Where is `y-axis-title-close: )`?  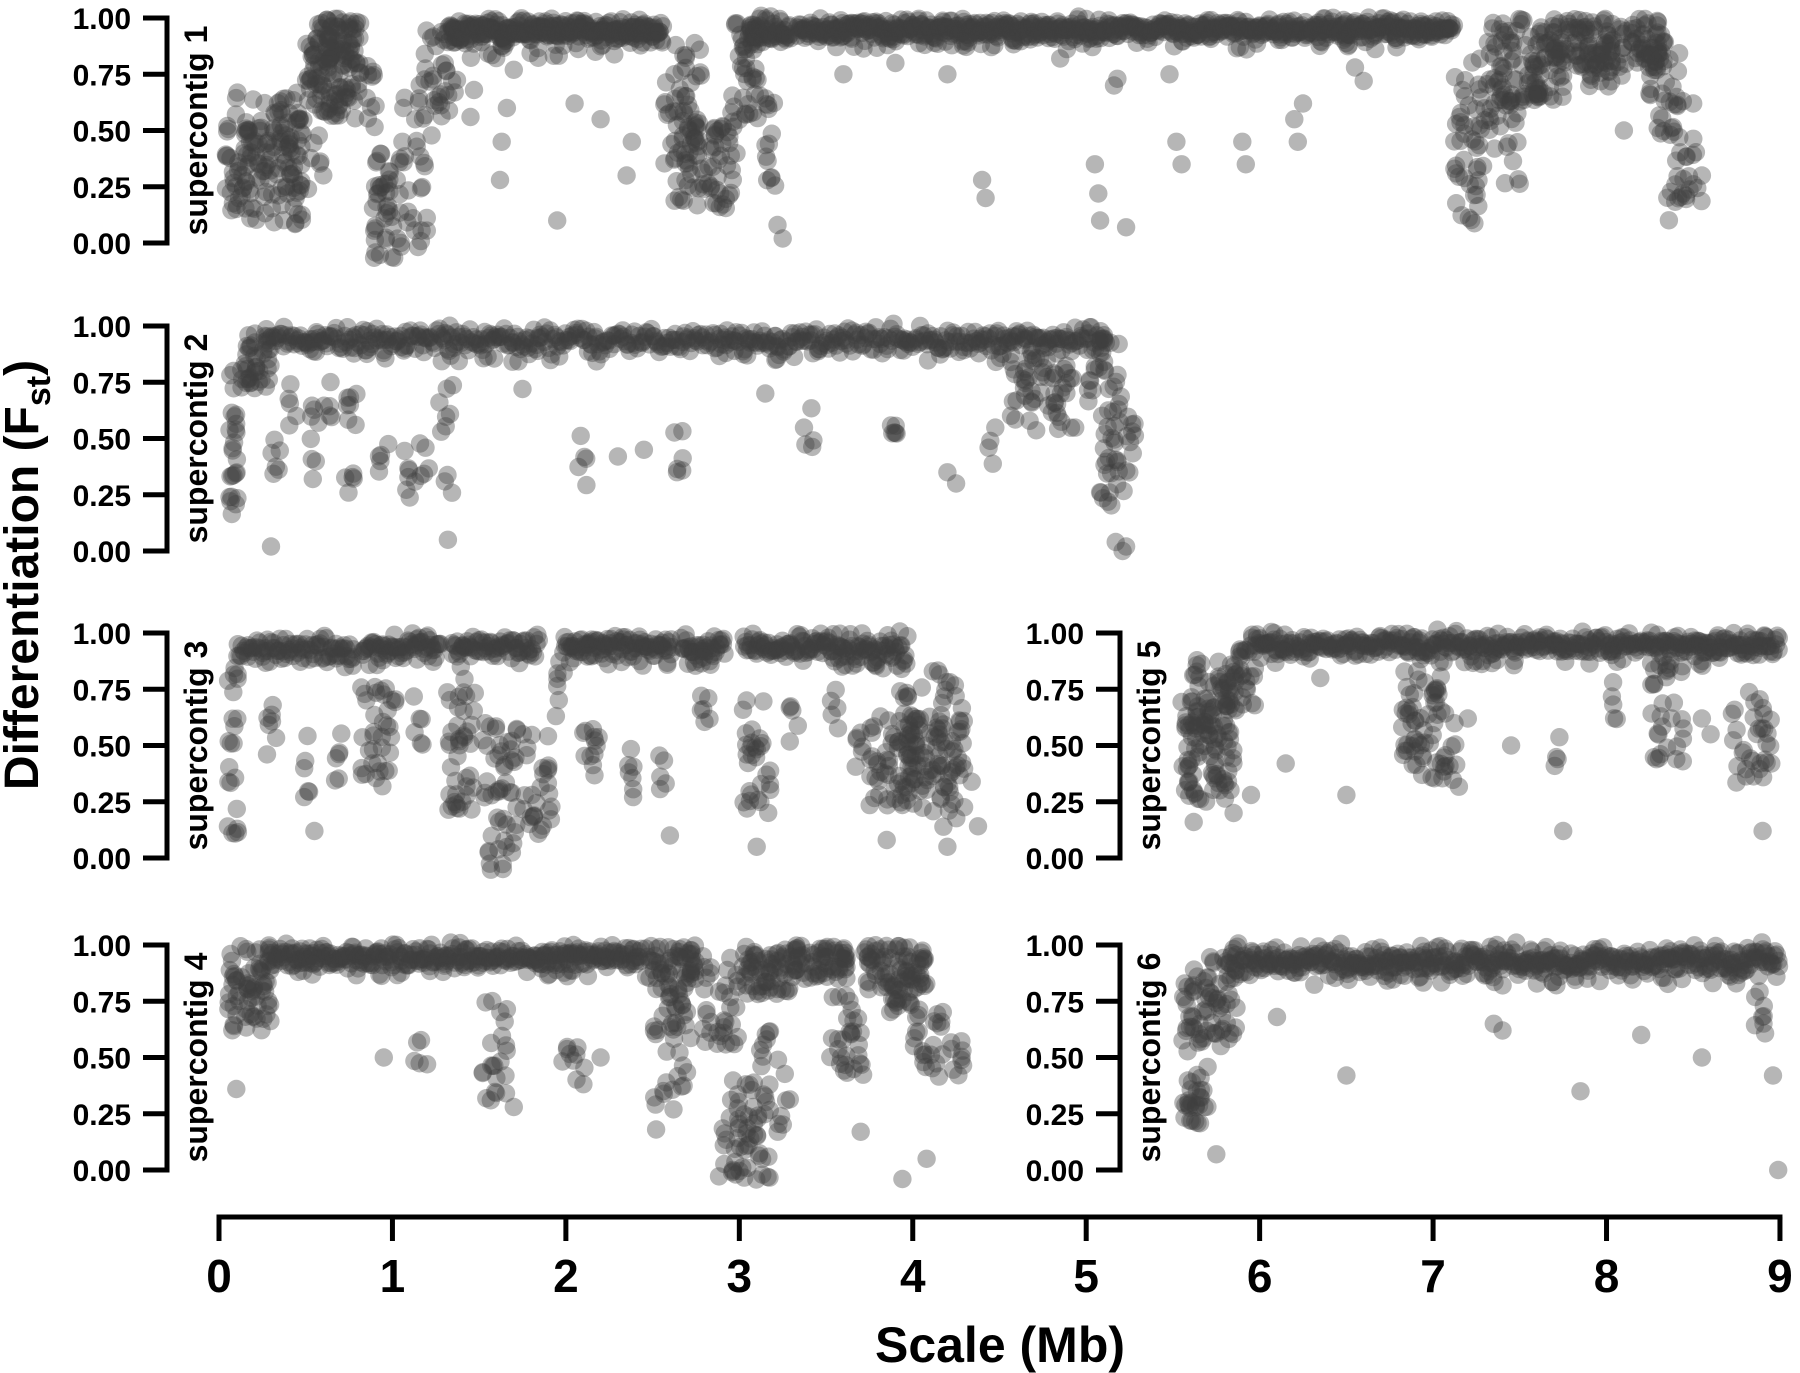
y-axis-title-close: ) is located at coordinates (24, 368).